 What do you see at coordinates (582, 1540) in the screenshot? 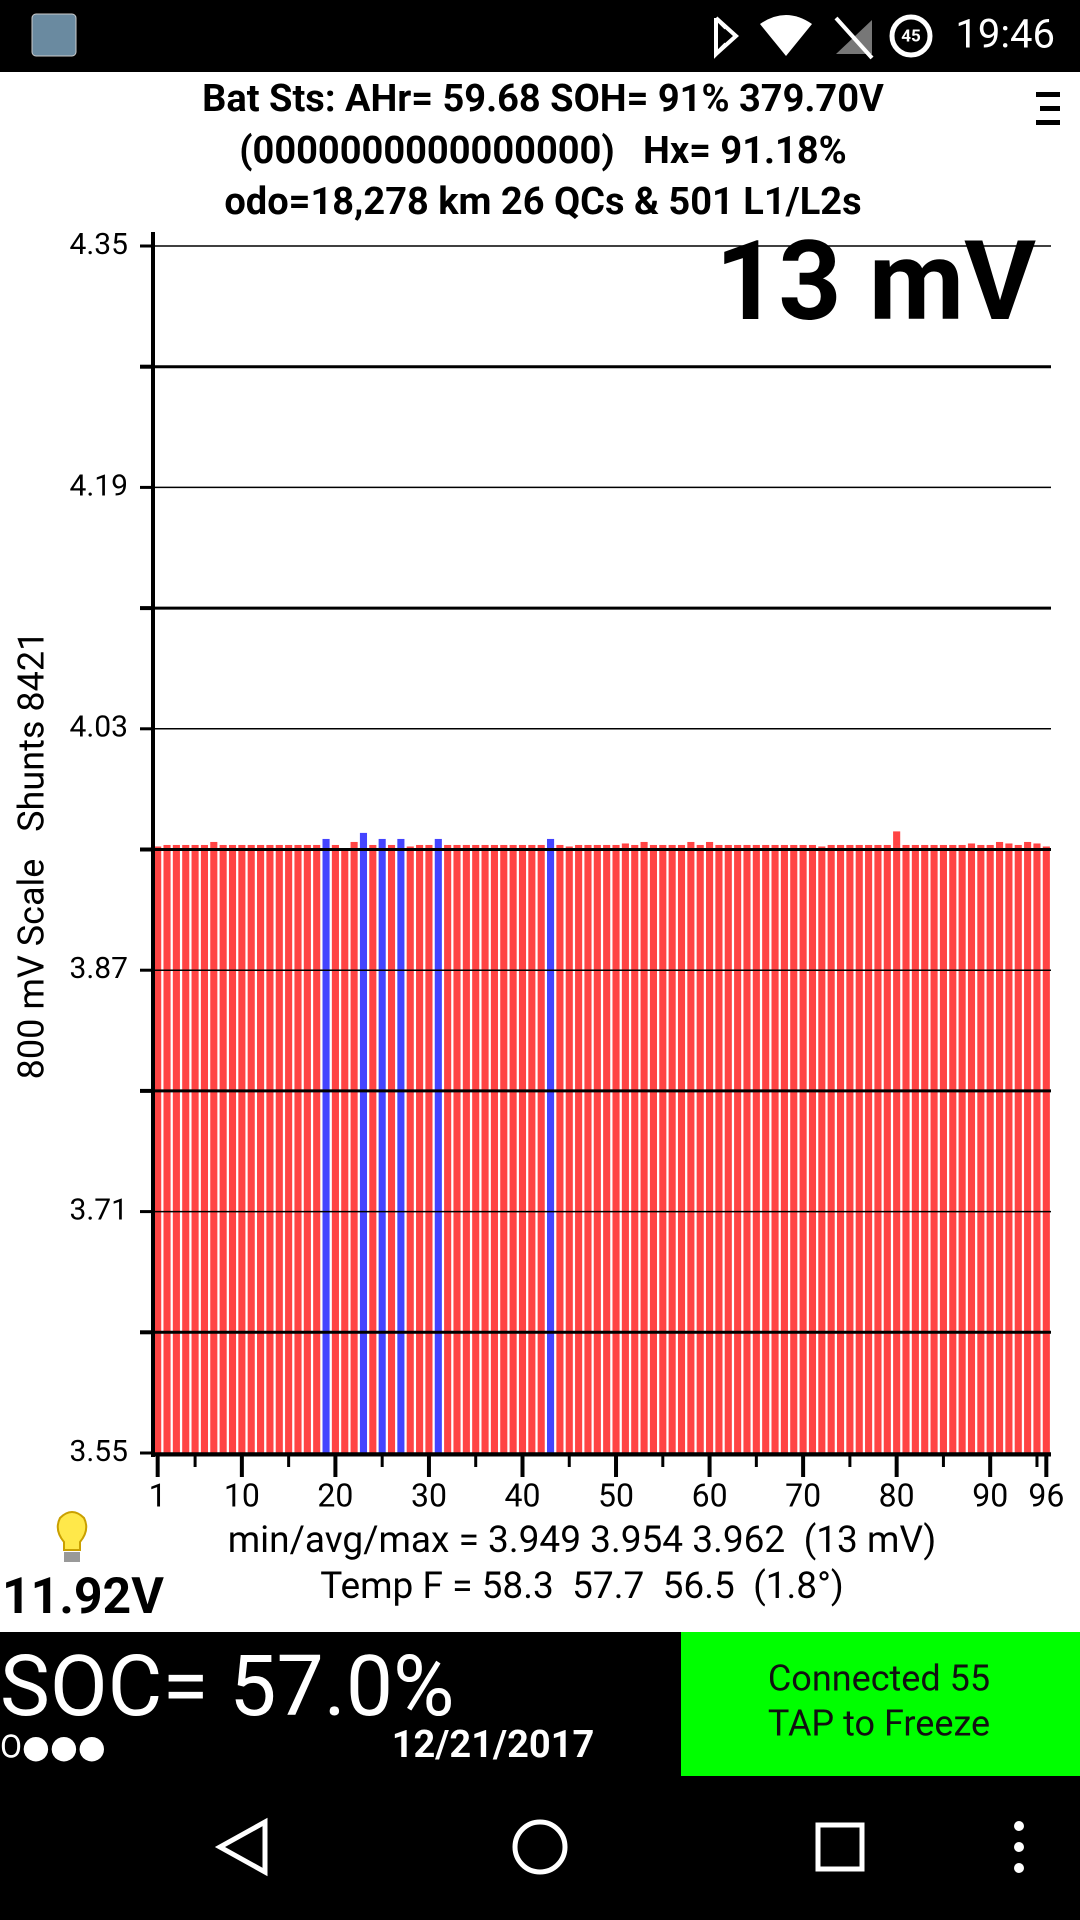
I see `cell-stats: min/avg/max = 3.949 3.954 3.962 (13 mV)` at bounding box center [582, 1540].